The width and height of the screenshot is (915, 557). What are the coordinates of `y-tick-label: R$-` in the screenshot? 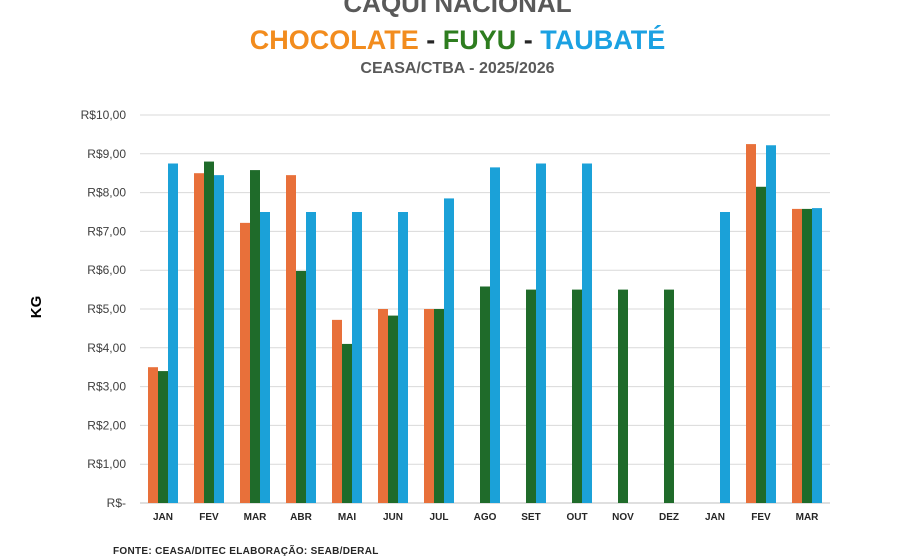 It's located at (116, 503).